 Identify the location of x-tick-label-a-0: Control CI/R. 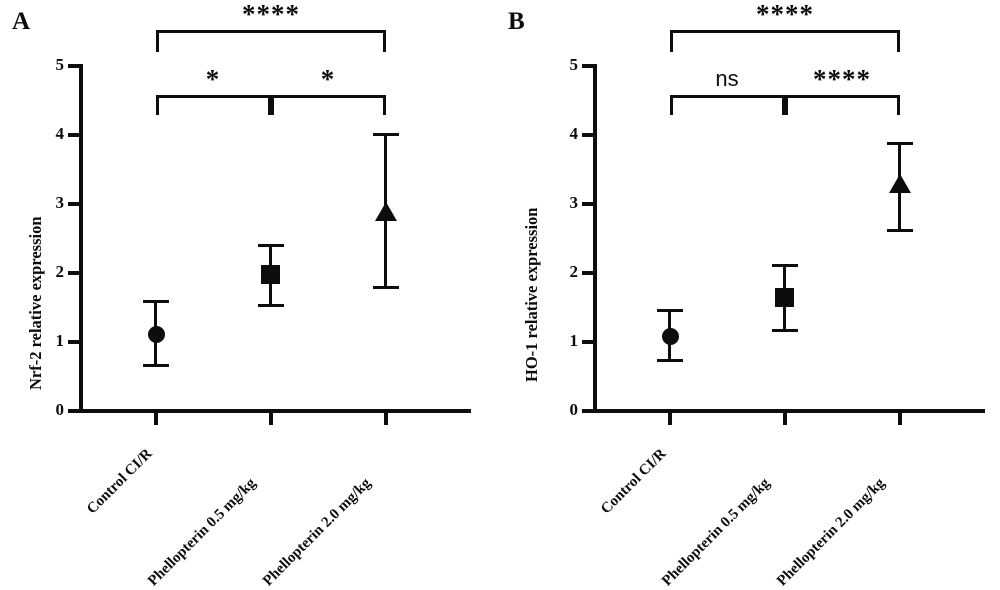
(120, 481).